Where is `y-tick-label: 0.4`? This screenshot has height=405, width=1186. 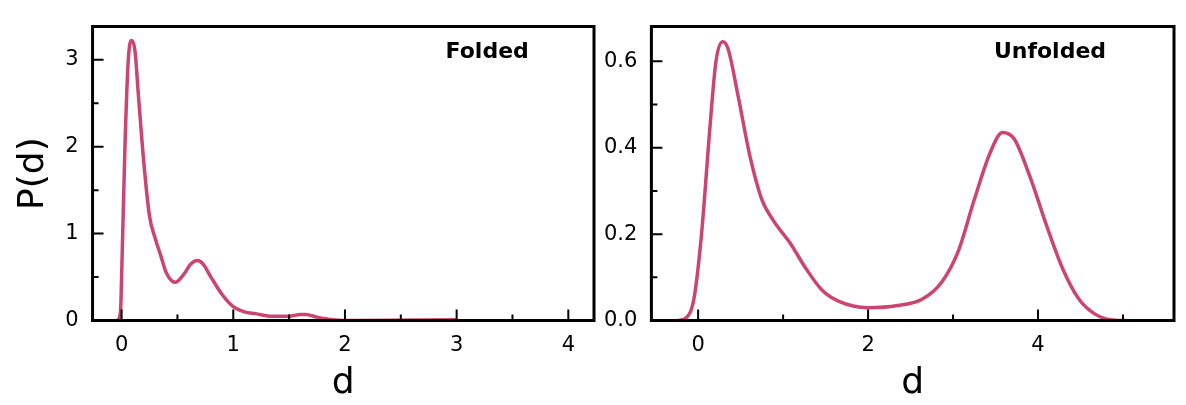 y-tick-label: 0.4 is located at coordinates (620, 146).